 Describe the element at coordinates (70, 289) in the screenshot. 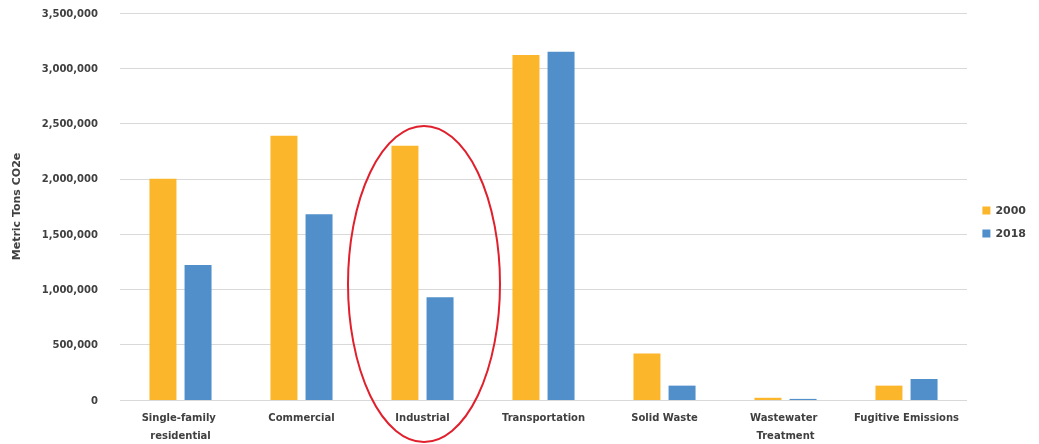

I see `y-tick-label: 1,000,000` at that location.